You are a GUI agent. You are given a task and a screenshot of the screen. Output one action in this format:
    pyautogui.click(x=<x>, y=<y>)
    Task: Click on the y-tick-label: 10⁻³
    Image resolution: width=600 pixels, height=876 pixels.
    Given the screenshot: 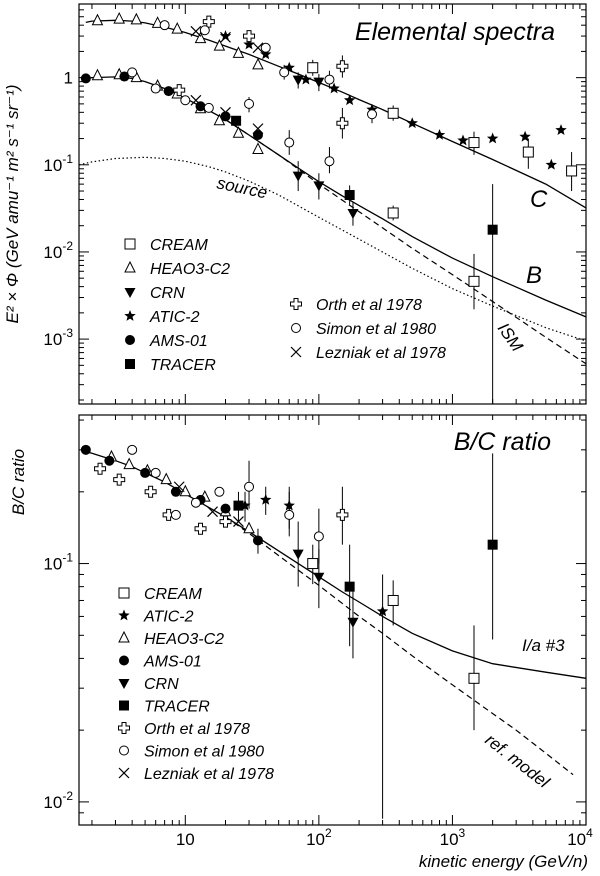 What is the action you would take?
    pyautogui.click(x=58, y=337)
    